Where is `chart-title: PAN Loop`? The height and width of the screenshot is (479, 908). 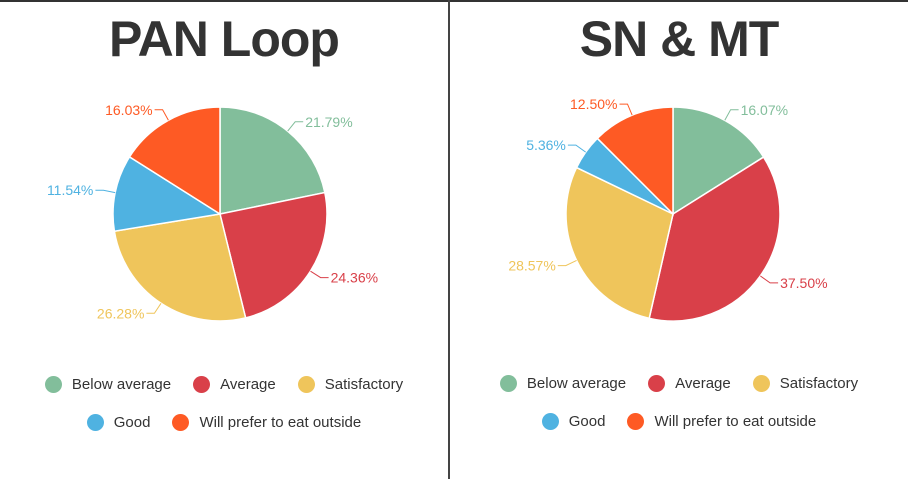
chart-title: PAN Loop is located at coordinates (224, 39).